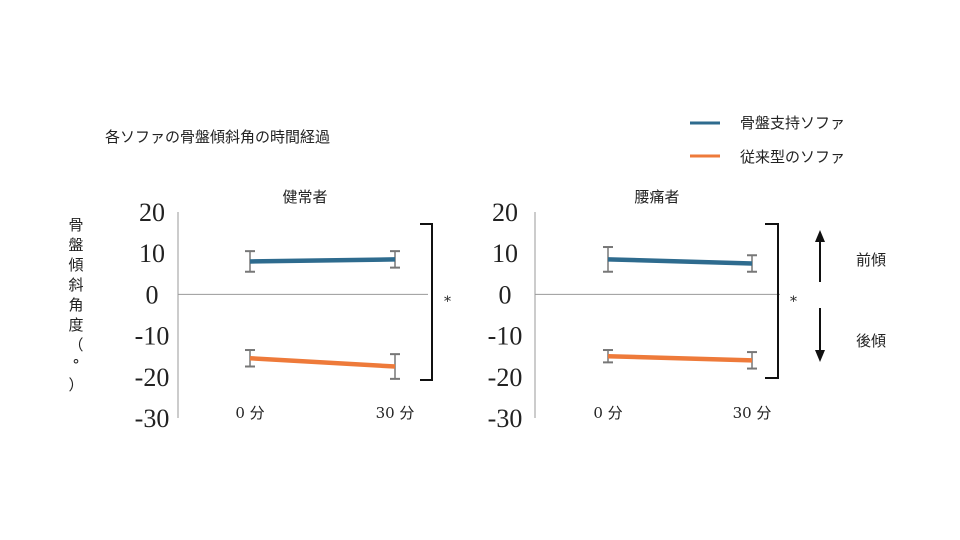 The width and height of the screenshot is (960, 540). Describe the element at coordinates (820, 256) in the screenshot. I see `forward-tilt-arrow` at that location.